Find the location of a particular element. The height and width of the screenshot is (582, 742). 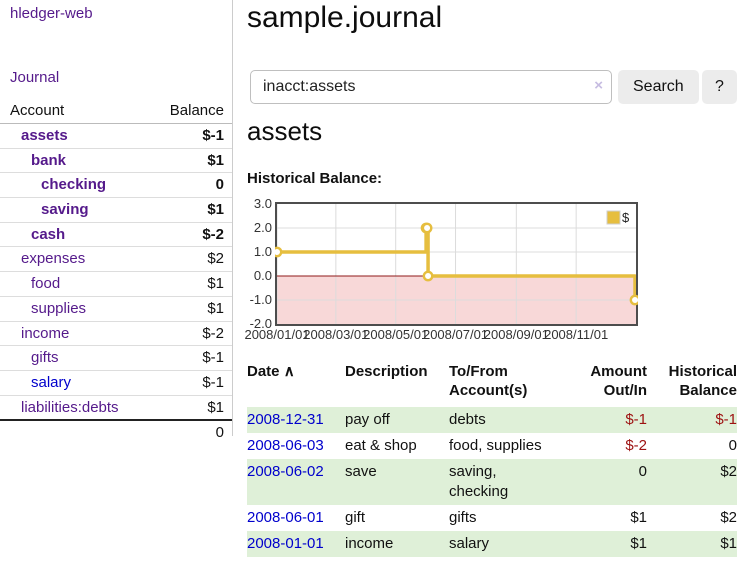

transaction-date-link: 2008-06-03 is located at coordinates (285, 445).